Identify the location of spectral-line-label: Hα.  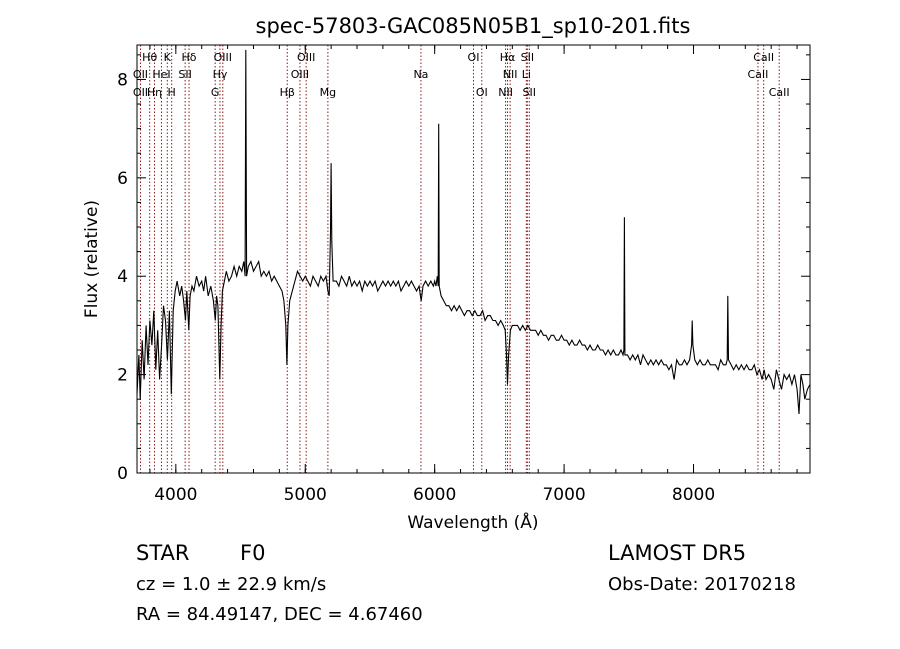
(508, 57).